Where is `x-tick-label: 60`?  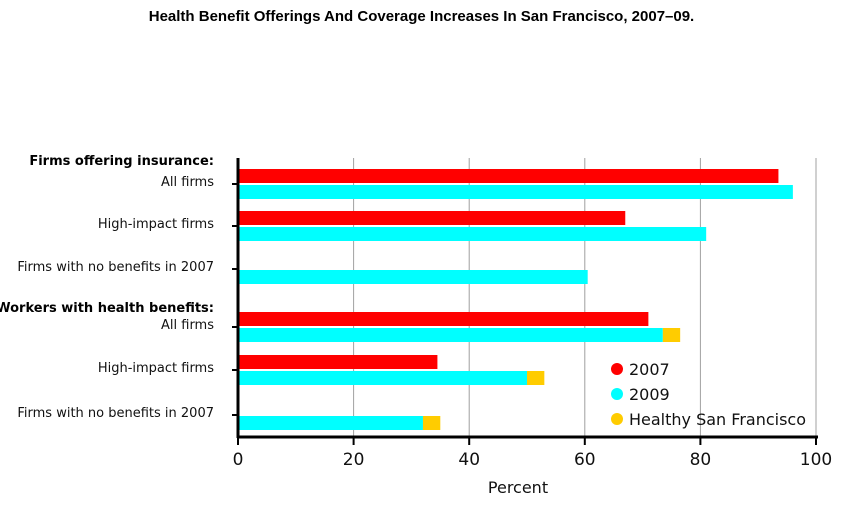
x-tick-label: 60 is located at coordinates (585, 460).